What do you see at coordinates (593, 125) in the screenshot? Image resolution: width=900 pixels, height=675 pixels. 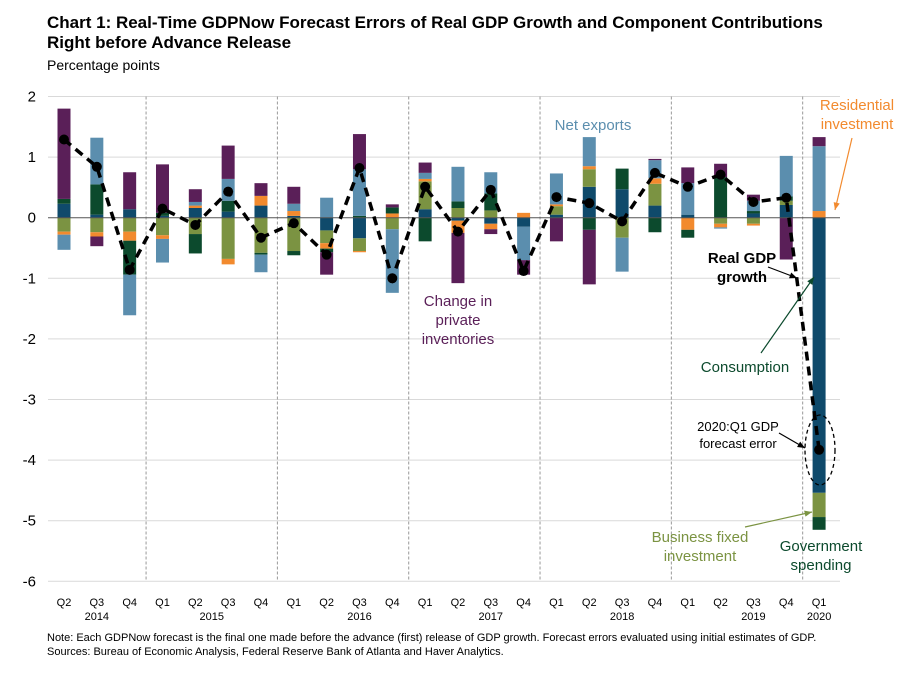 I see `annotation-net-exports: Net exports` at bounding box center [593, 125].